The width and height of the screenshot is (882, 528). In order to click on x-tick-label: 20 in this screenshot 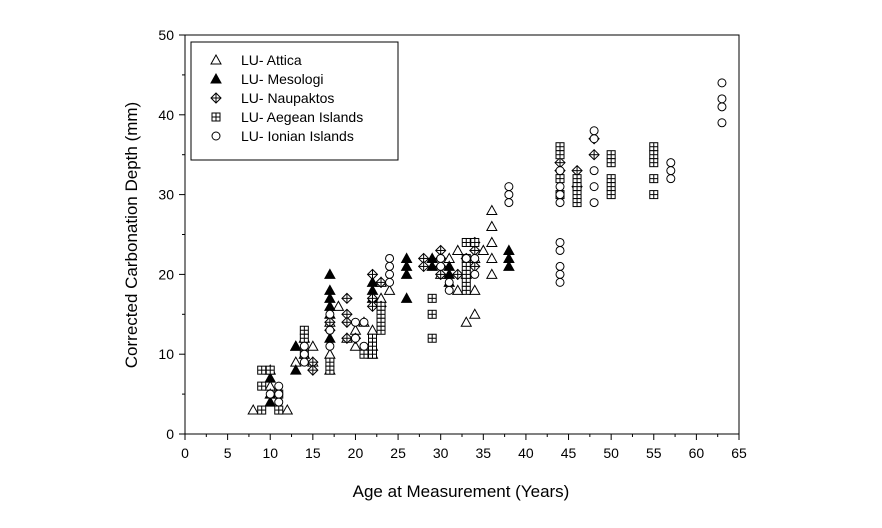, I will do `click(356, 453)`.